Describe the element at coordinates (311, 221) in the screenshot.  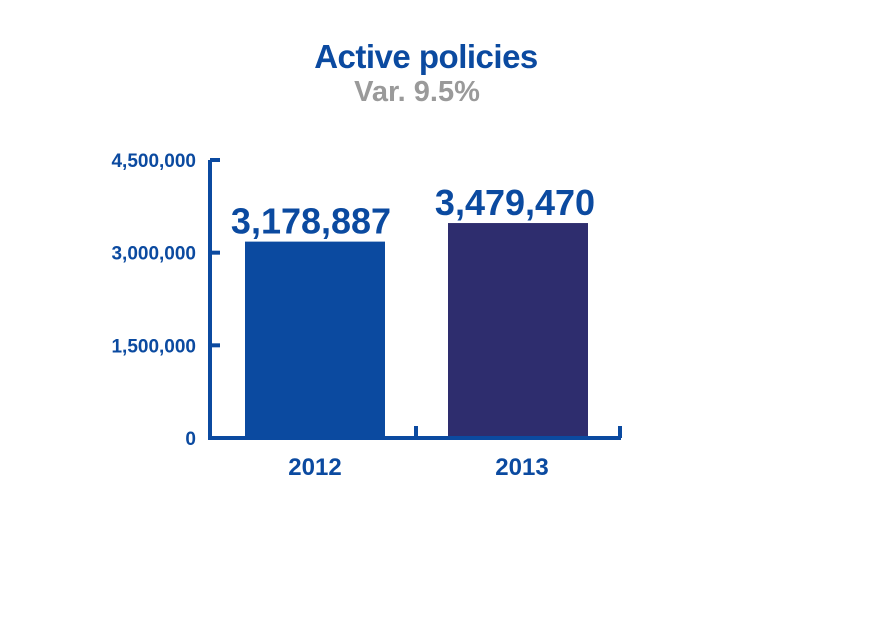
I see `data-label: 3,178,887` at that location.